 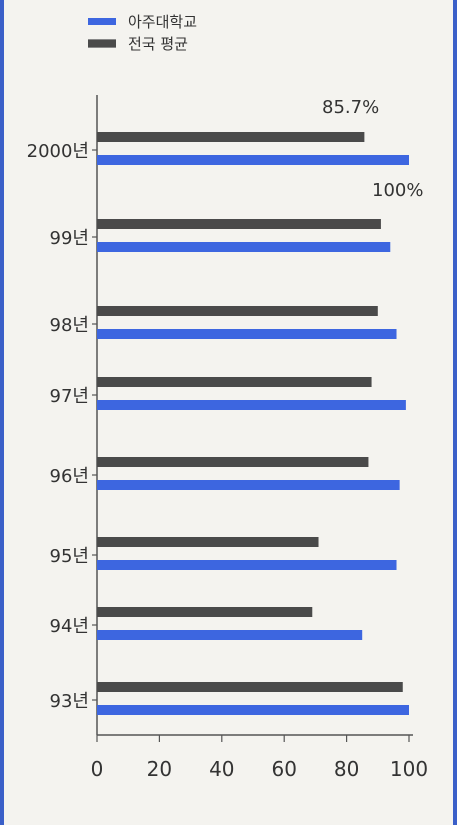 What do you see at coordinates (159, 769) in the screenshot?
I see `x-tick-label: 20` at bounding box center [159, 769].